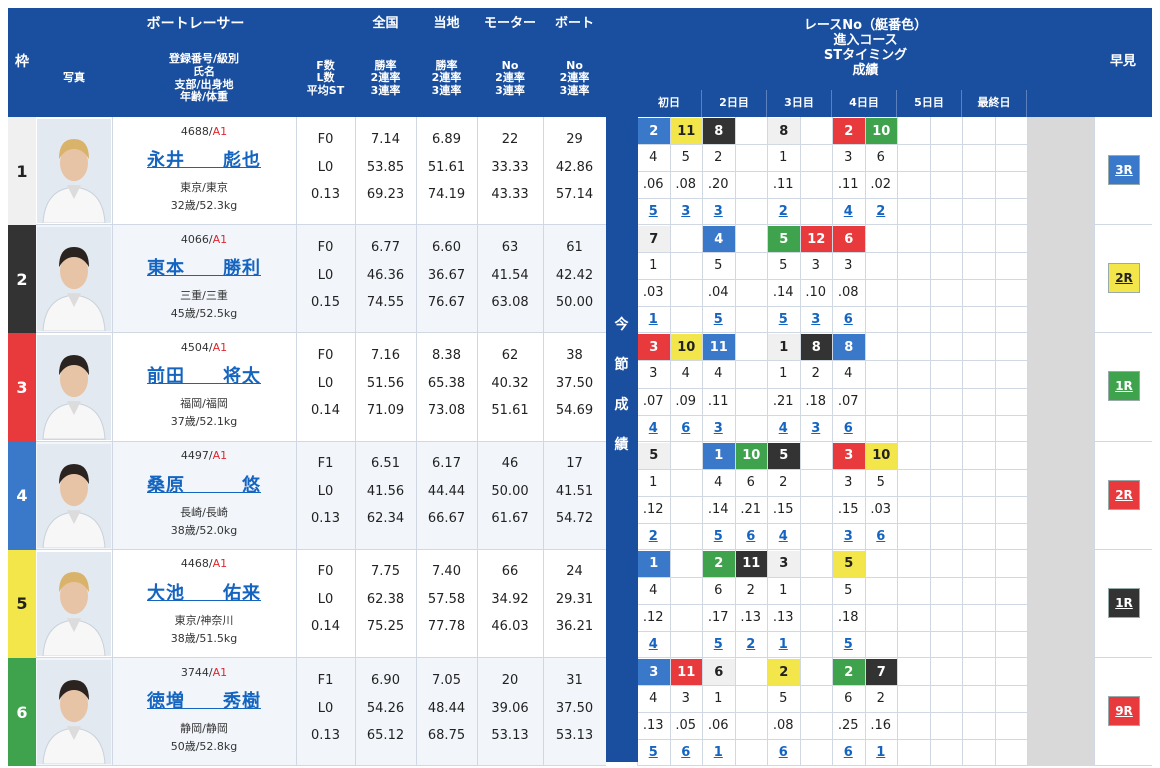 Image resolution: width=1160 pixels, height=768 pixels. I want to click on column-divider, so click(543, 171).